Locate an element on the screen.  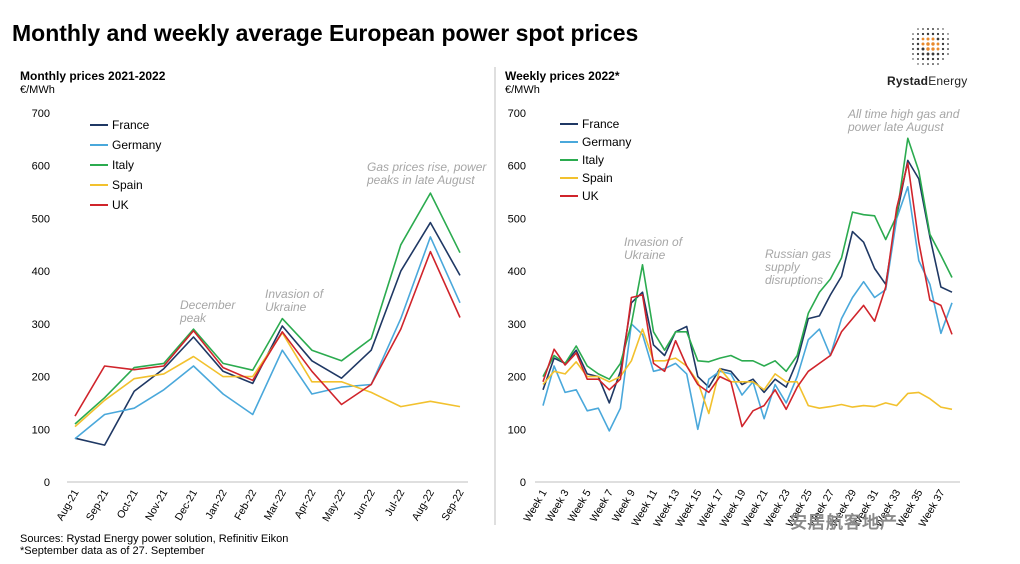
weekly-annotation: supply is located at coordinates (783, 267).